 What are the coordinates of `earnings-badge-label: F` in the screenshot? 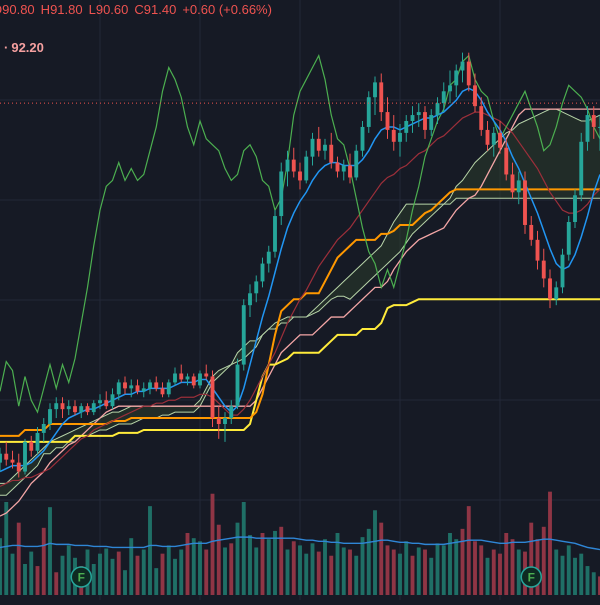 It's located at (531, 578).